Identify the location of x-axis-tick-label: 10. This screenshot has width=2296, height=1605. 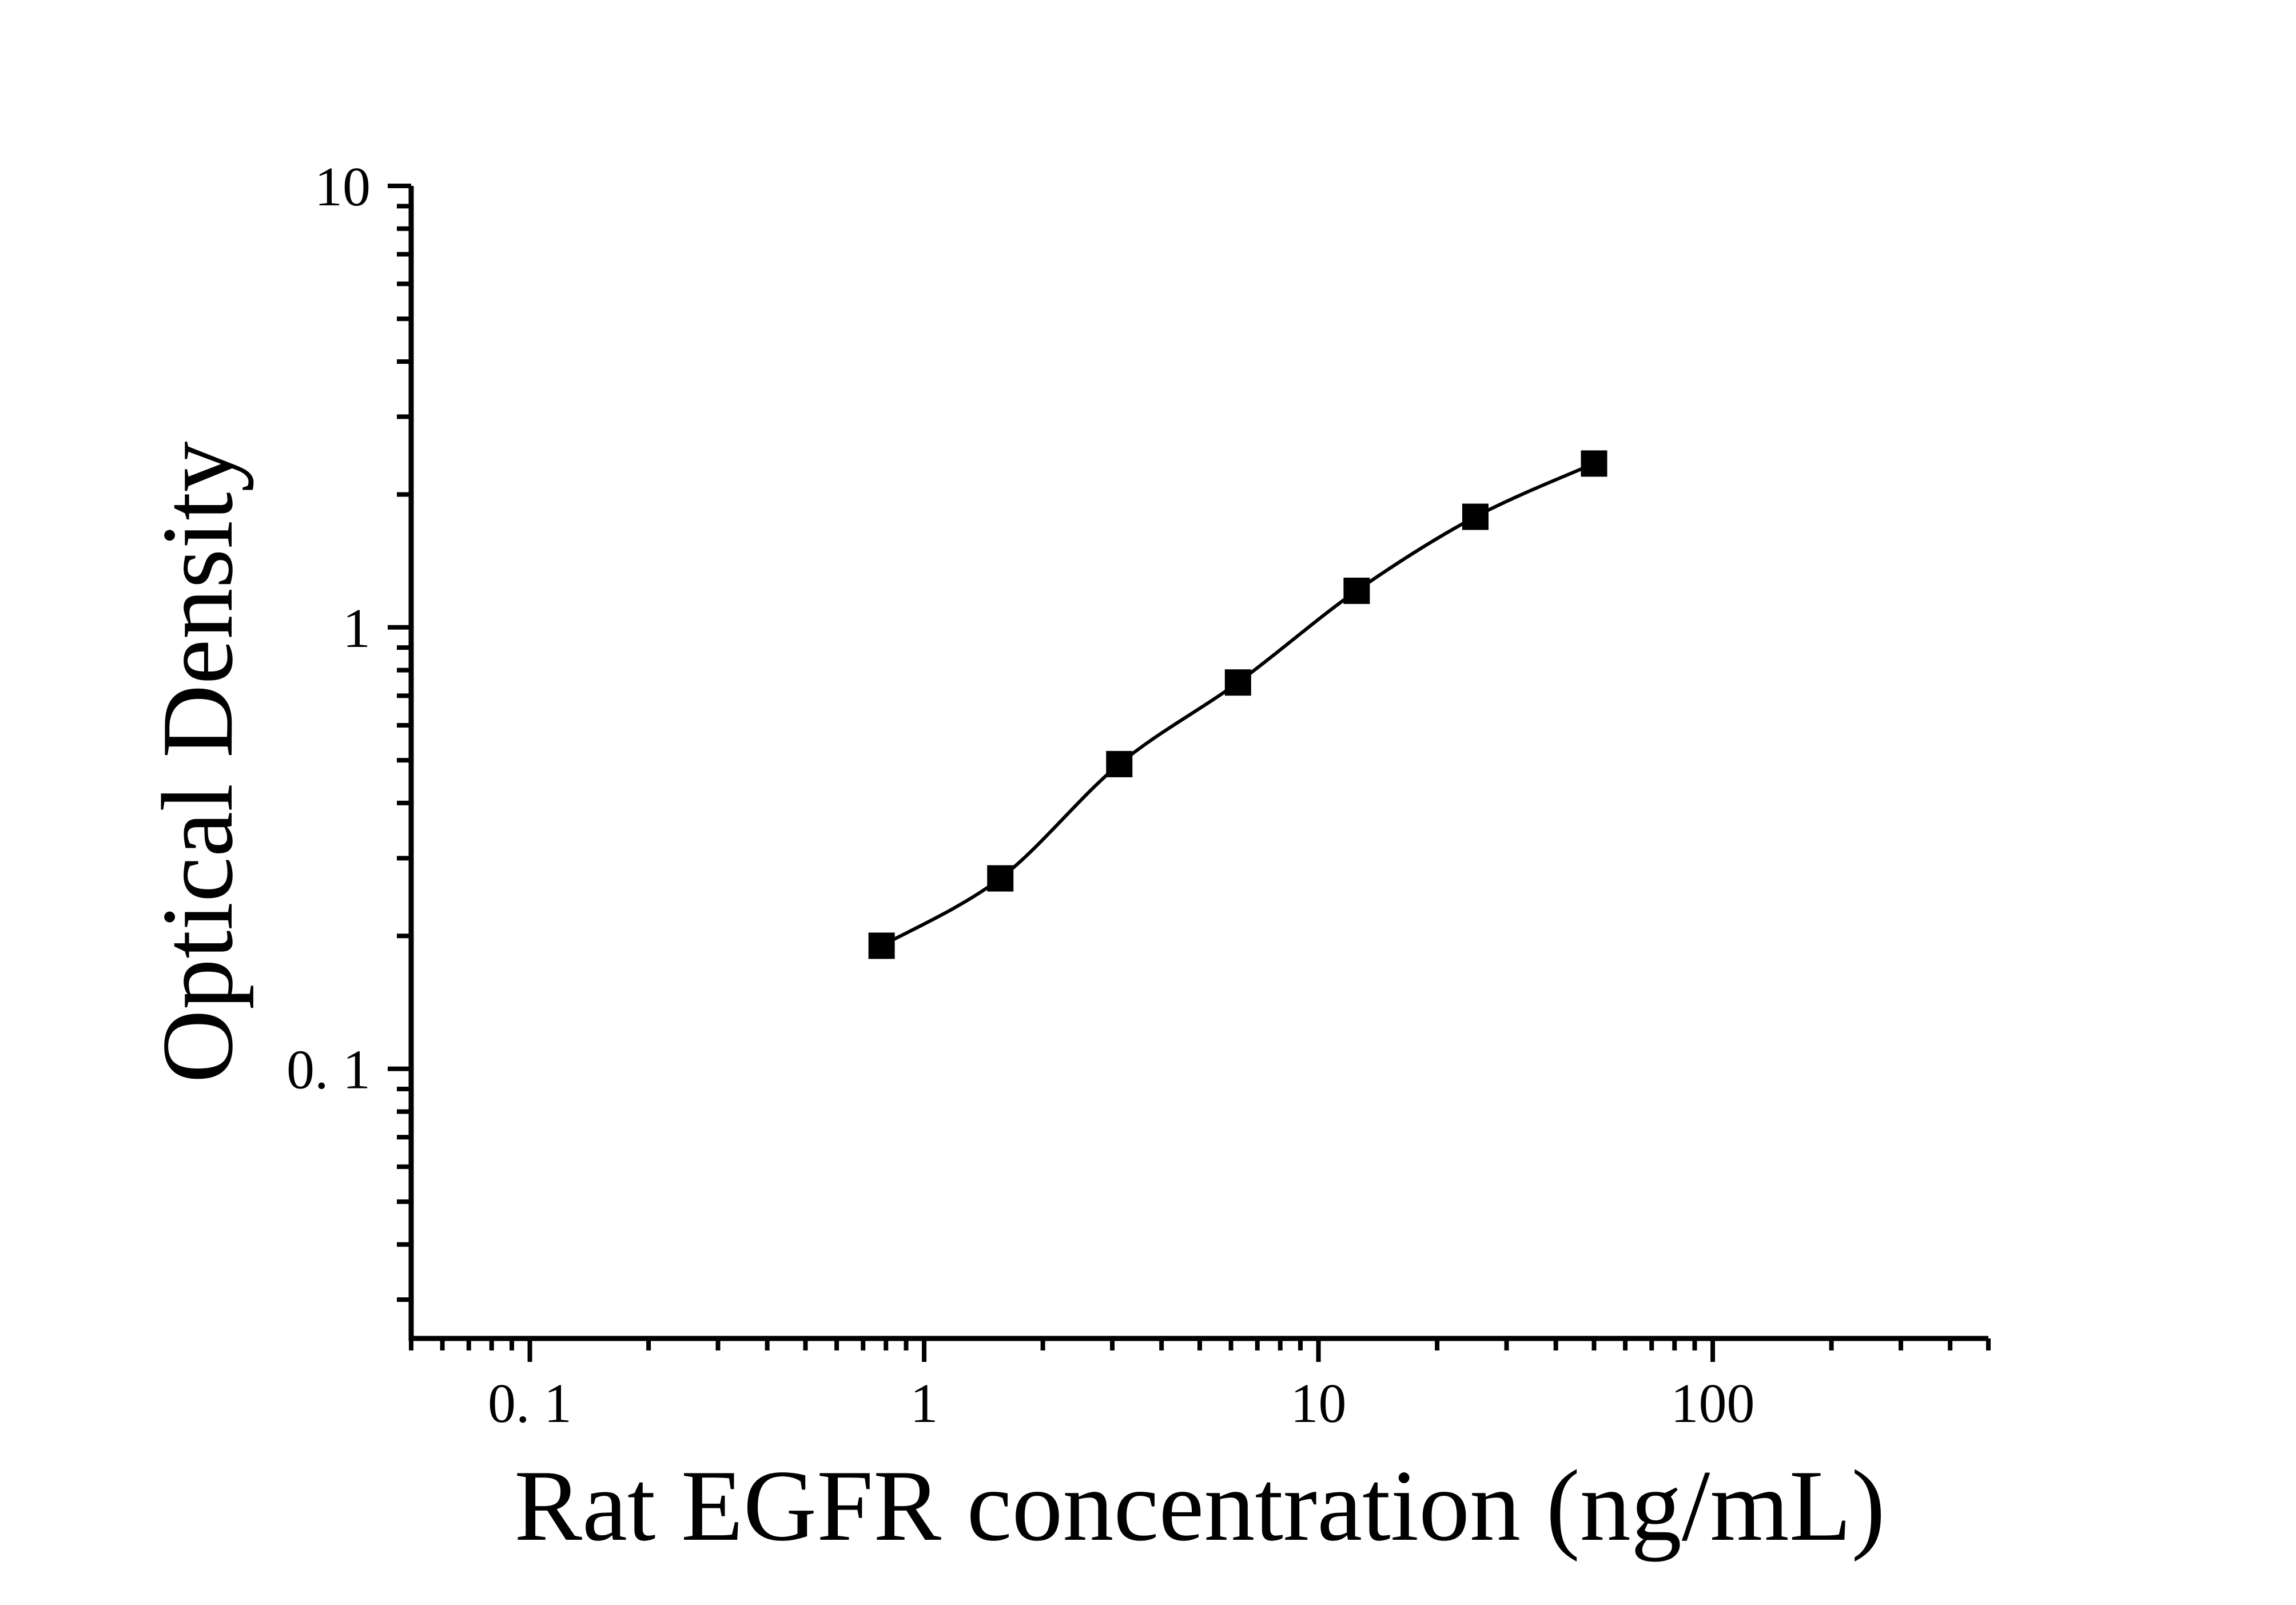
(1319, 1404).